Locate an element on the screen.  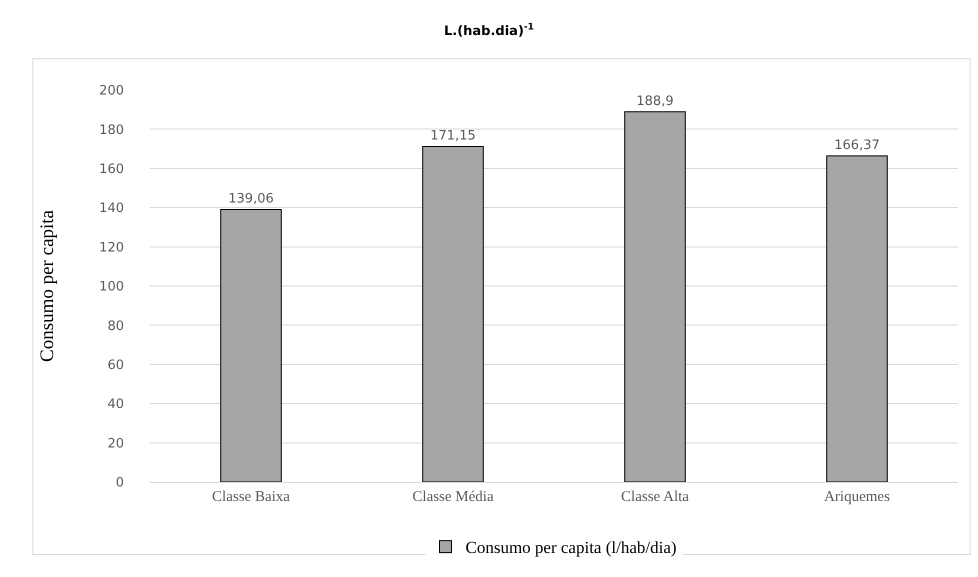
x-tick-label: Classe Baixa is located at coordinates (251, 497).